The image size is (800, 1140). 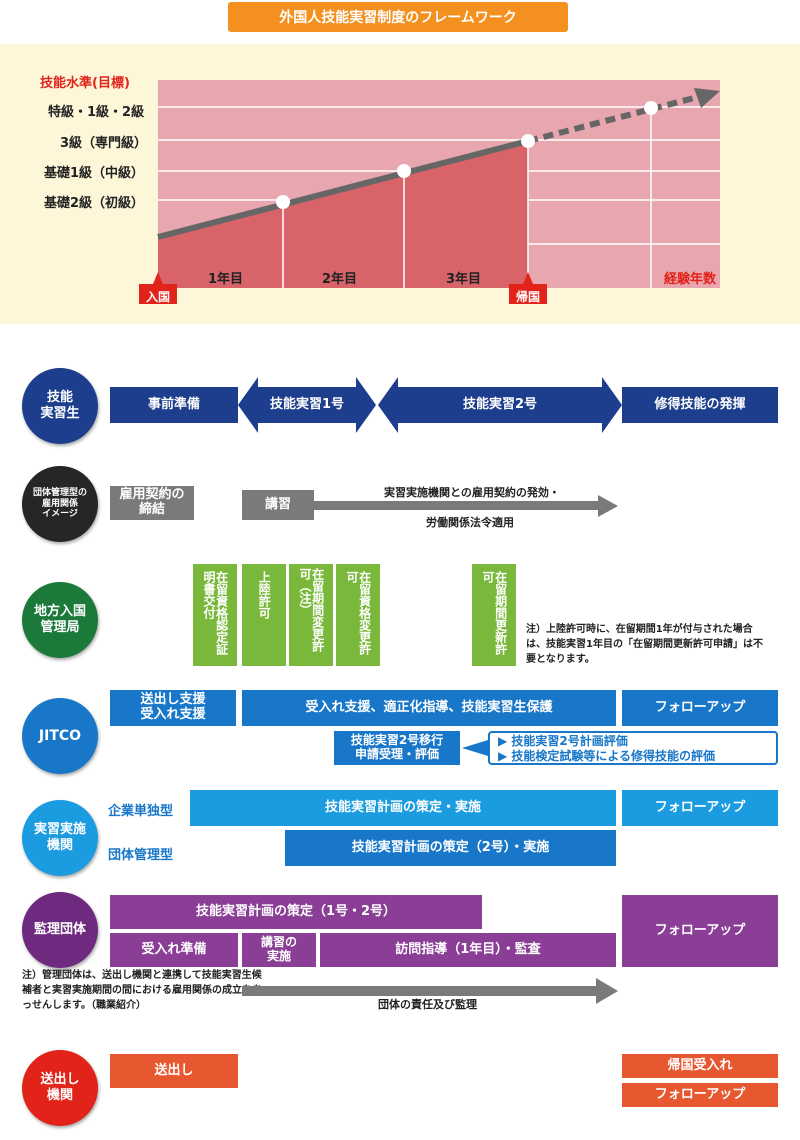 What do you see at coordinates (278, 505) in the screenshot?
I see `lecture-bar: 講習` at bounding box center [278, 505].